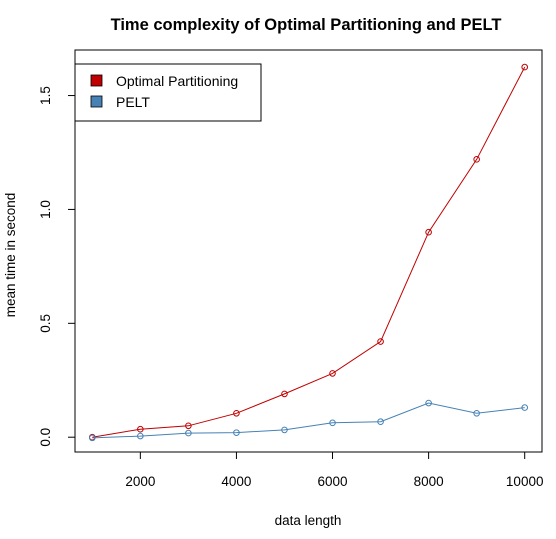 The height and width of the screenshot is (539, 556). I want to click on legend-label-optimal-partitioning: Optimal Partitioning, so click(177, 81).